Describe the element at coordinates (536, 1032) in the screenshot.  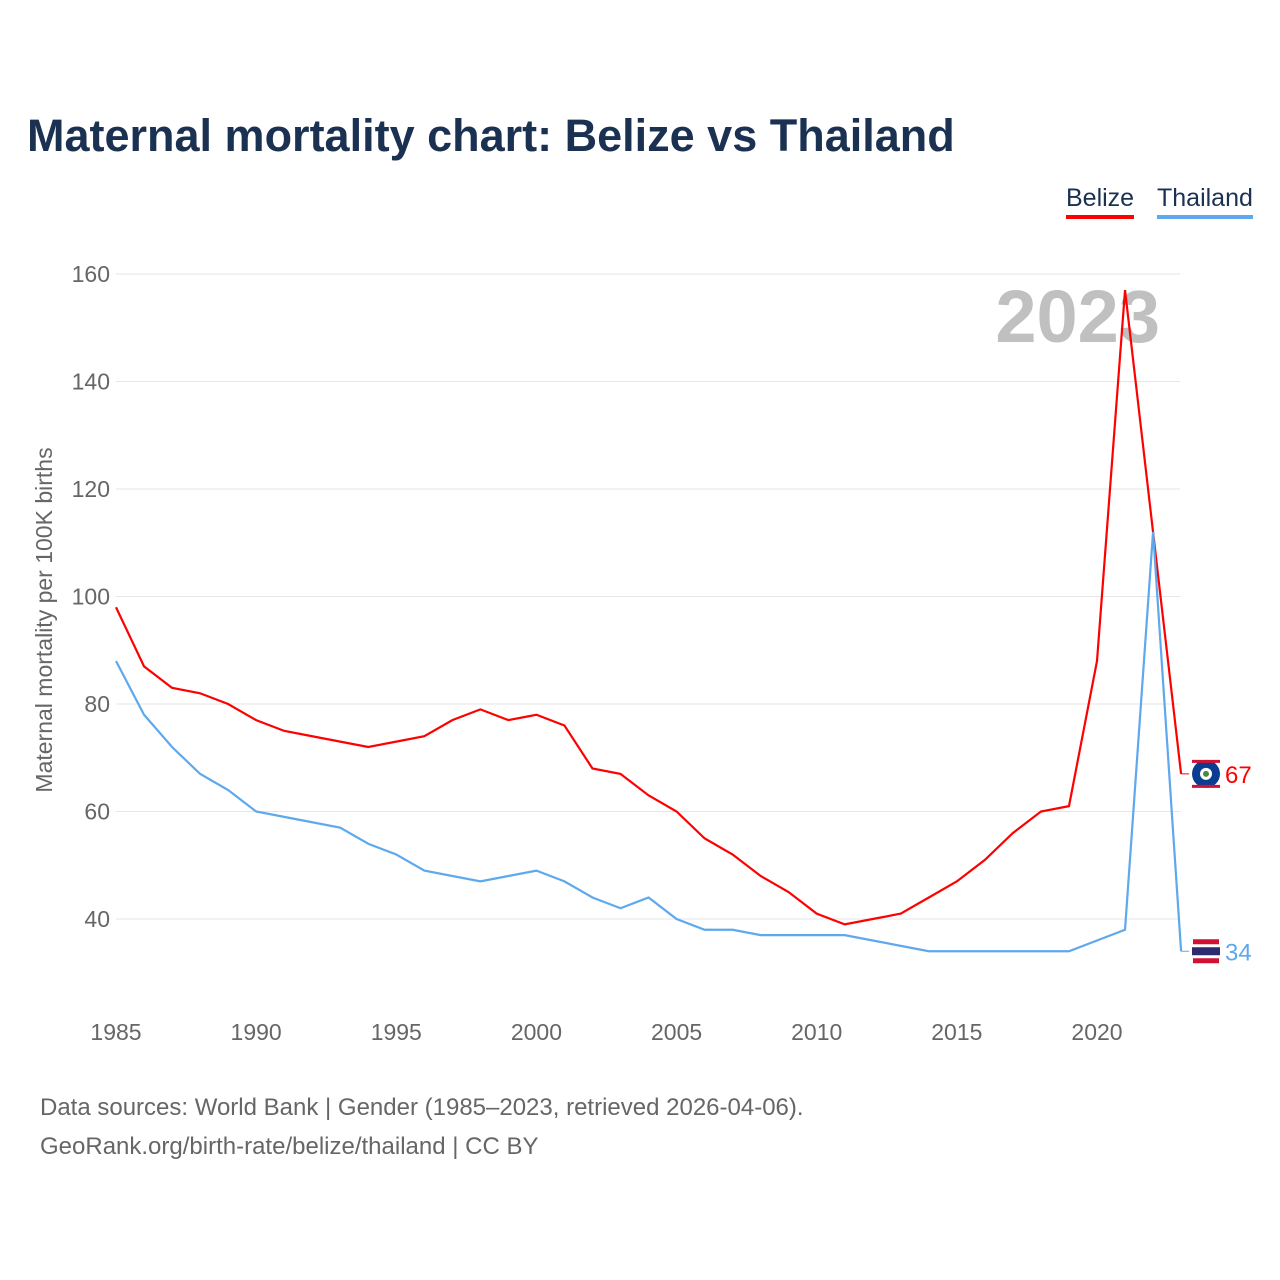
I see `x-tick-label: 2000` at that location.